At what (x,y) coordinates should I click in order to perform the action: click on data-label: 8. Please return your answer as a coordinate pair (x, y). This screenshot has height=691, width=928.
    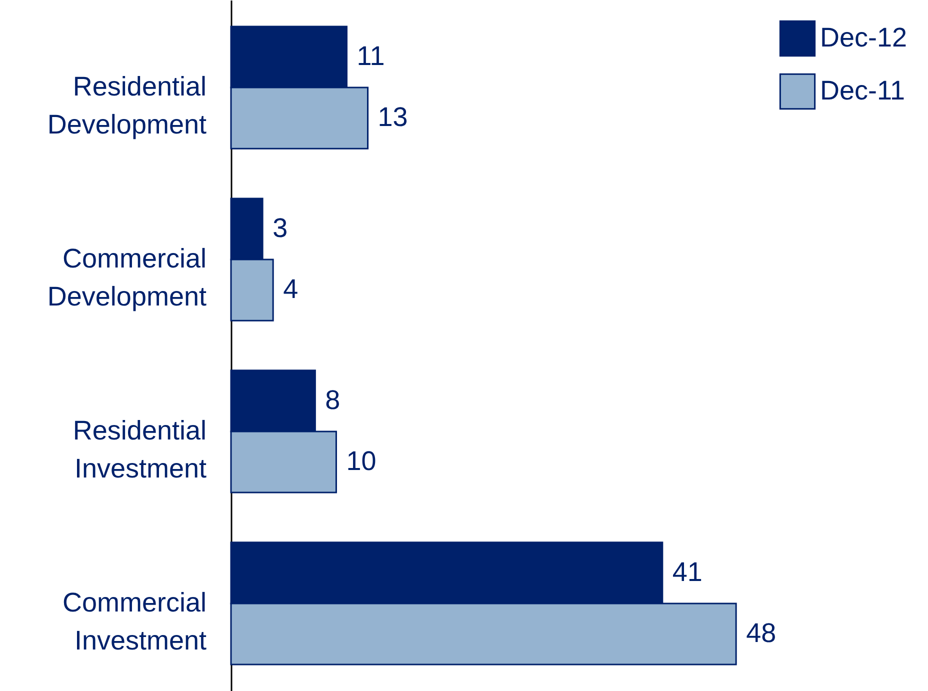
    Looking at the image, I should click on (332, 399).